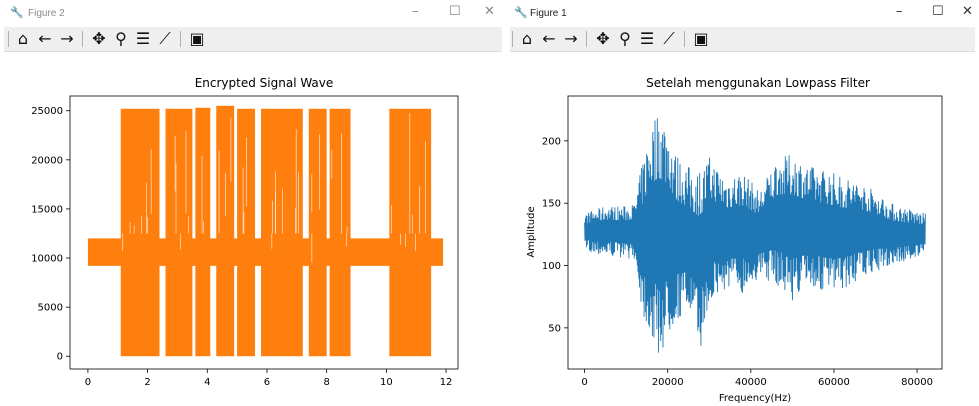  I want to click on x-tick-label: 40000, so click(751, 382).